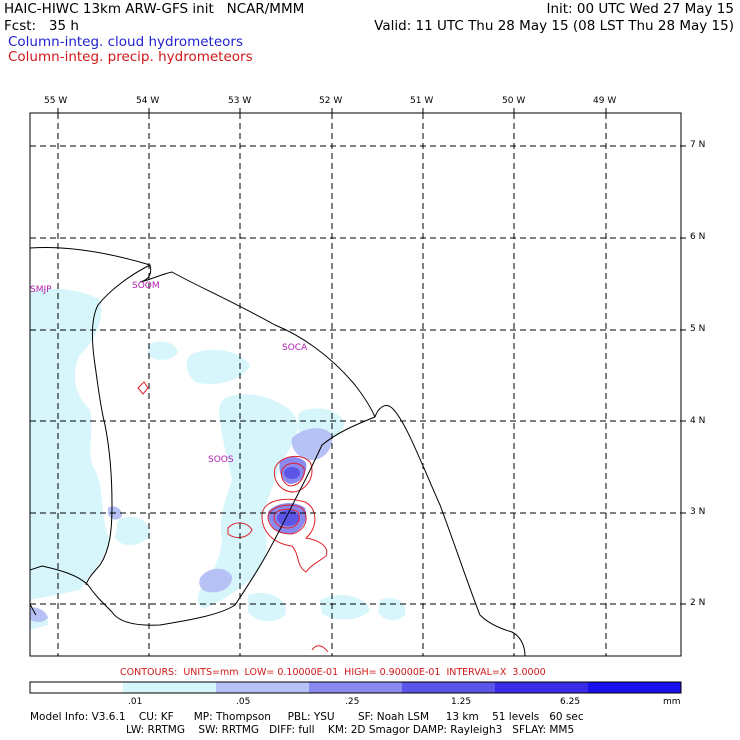 This screenshot has height=740, width=740. I want to click on colorbar, so click(355, 687).